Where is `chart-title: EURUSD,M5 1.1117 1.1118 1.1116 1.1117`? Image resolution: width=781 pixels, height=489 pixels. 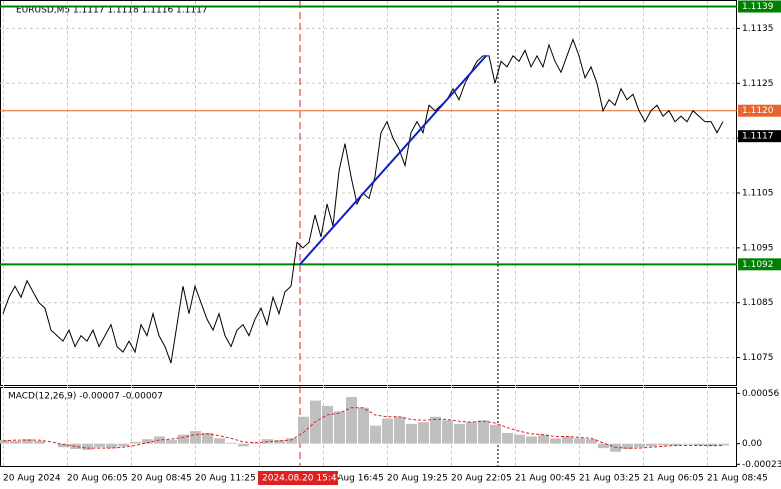 chart-title: EURUSD,M5 1.1117 1.1118 1.1116 1.1117 is located at coordinates (112, 11).